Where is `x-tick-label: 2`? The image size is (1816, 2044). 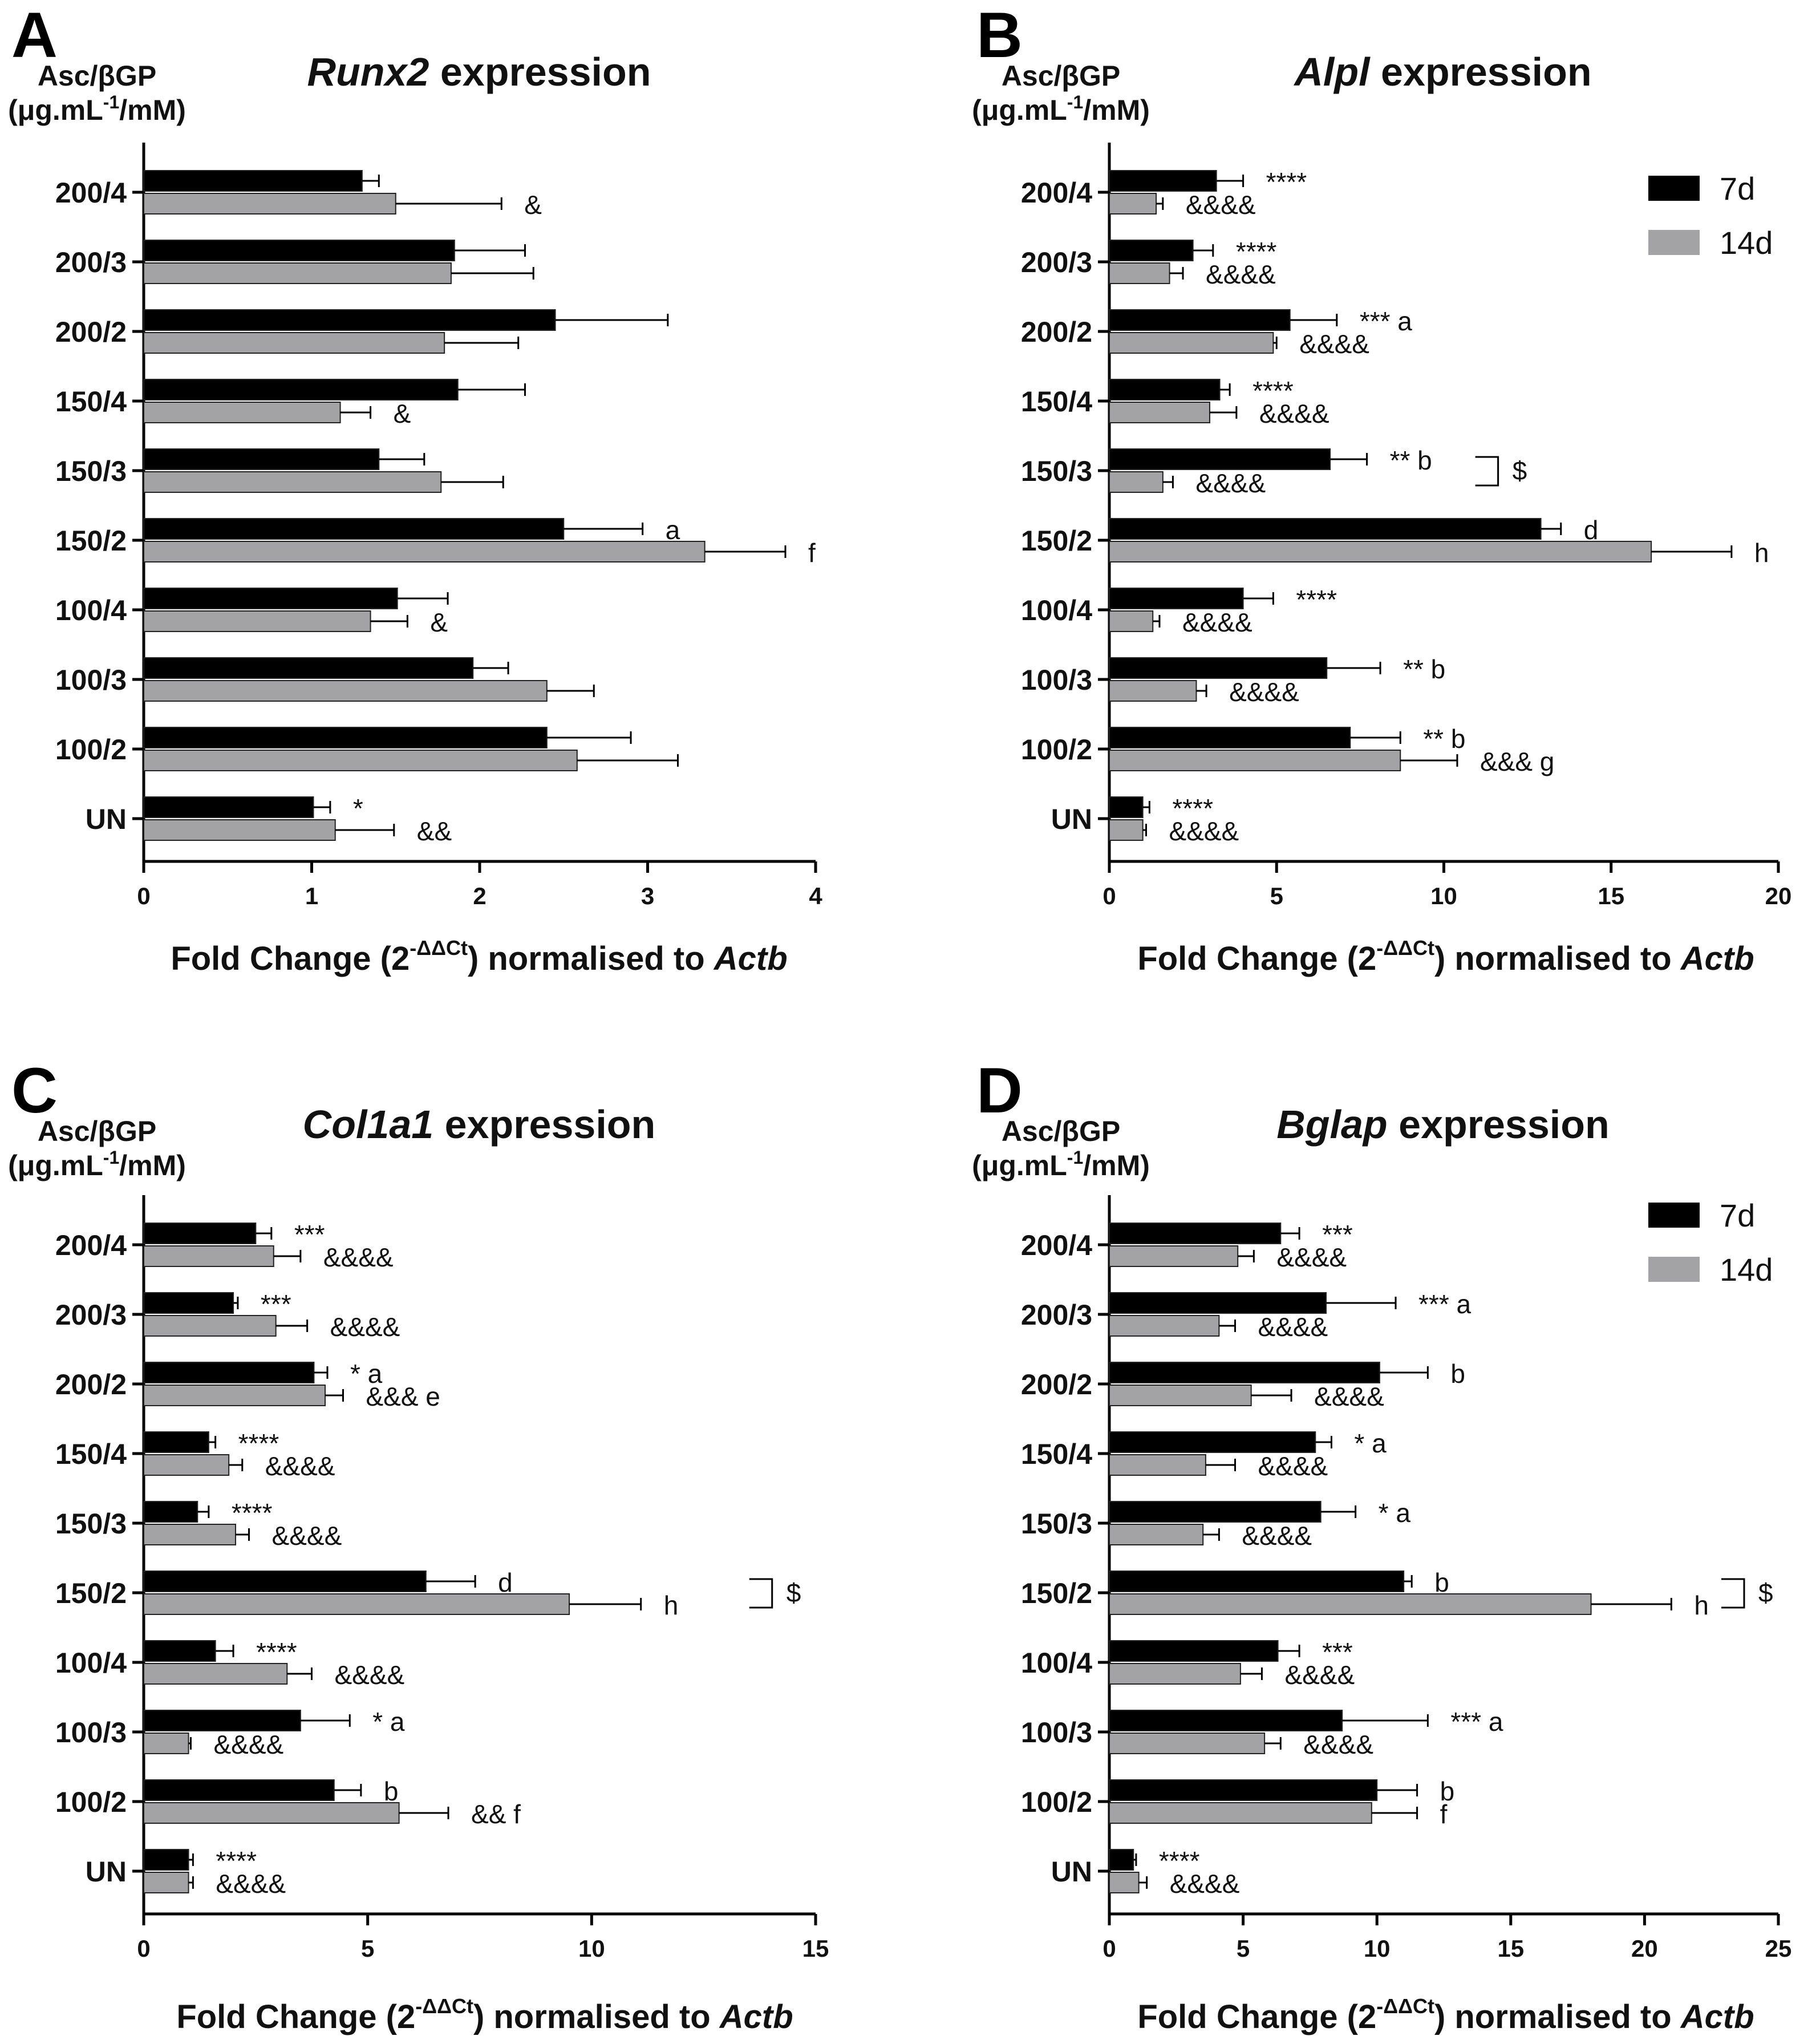
x-tick-label: 2 is located at coordinates (479, 896).